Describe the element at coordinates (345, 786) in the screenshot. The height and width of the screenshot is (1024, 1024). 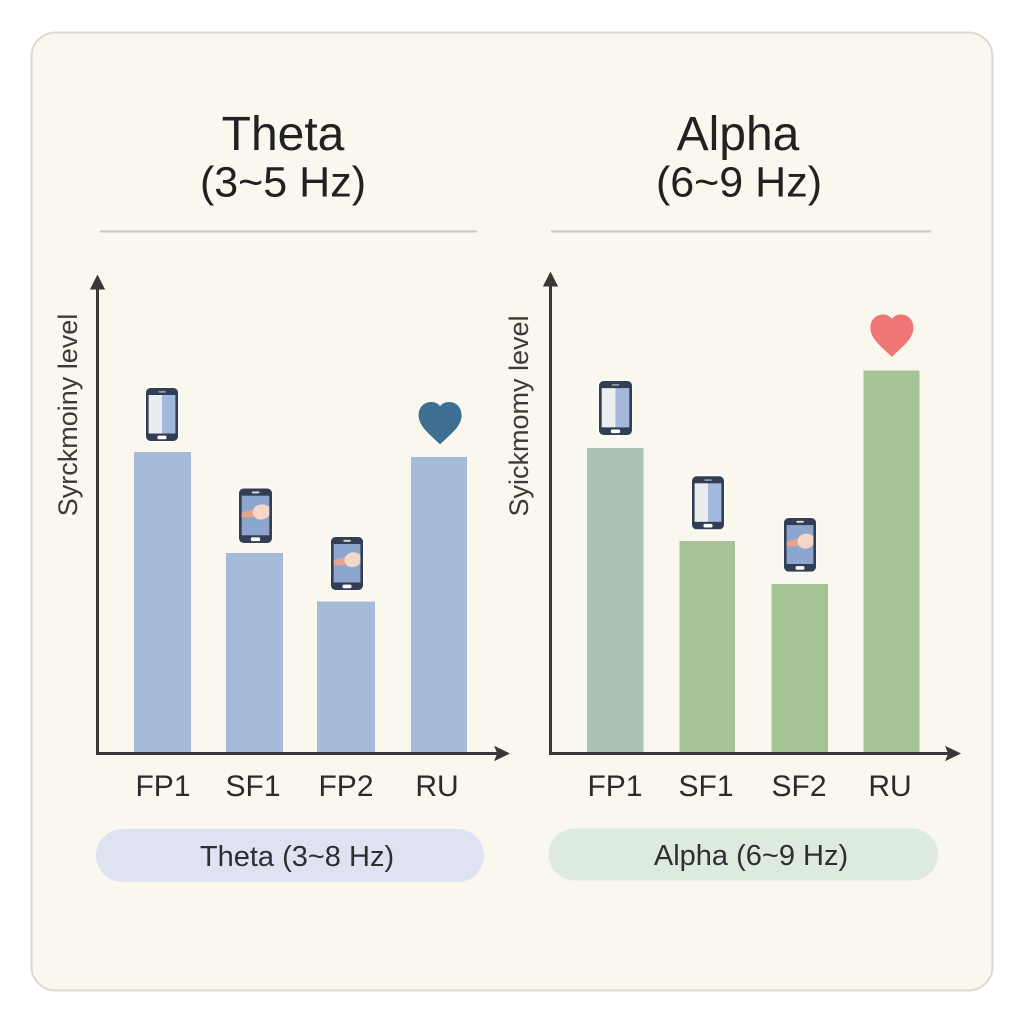
I see `svg-text: FP2` at that location.